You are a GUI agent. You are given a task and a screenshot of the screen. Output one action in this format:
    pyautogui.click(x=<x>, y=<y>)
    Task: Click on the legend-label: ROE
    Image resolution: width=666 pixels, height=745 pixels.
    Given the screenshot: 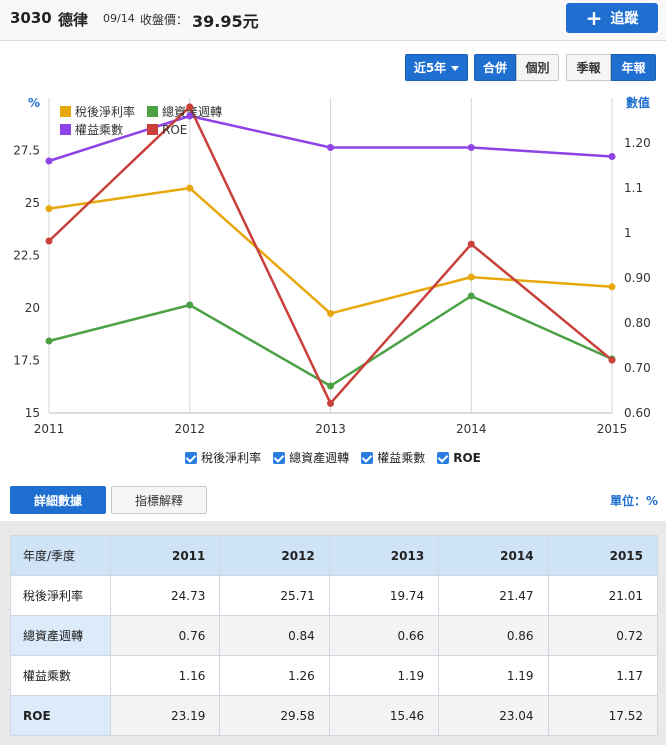 What is the action you would take?
    pyautogui.click(x=174, y=130)
    